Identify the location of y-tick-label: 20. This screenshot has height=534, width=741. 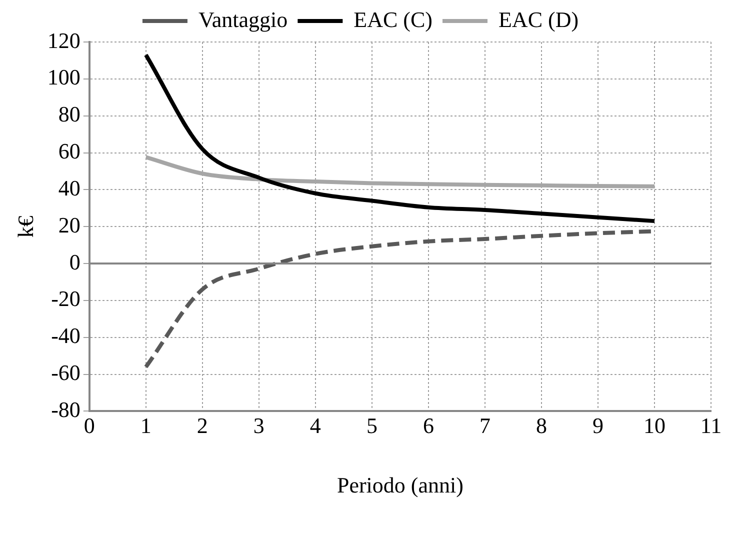
(69, 225).